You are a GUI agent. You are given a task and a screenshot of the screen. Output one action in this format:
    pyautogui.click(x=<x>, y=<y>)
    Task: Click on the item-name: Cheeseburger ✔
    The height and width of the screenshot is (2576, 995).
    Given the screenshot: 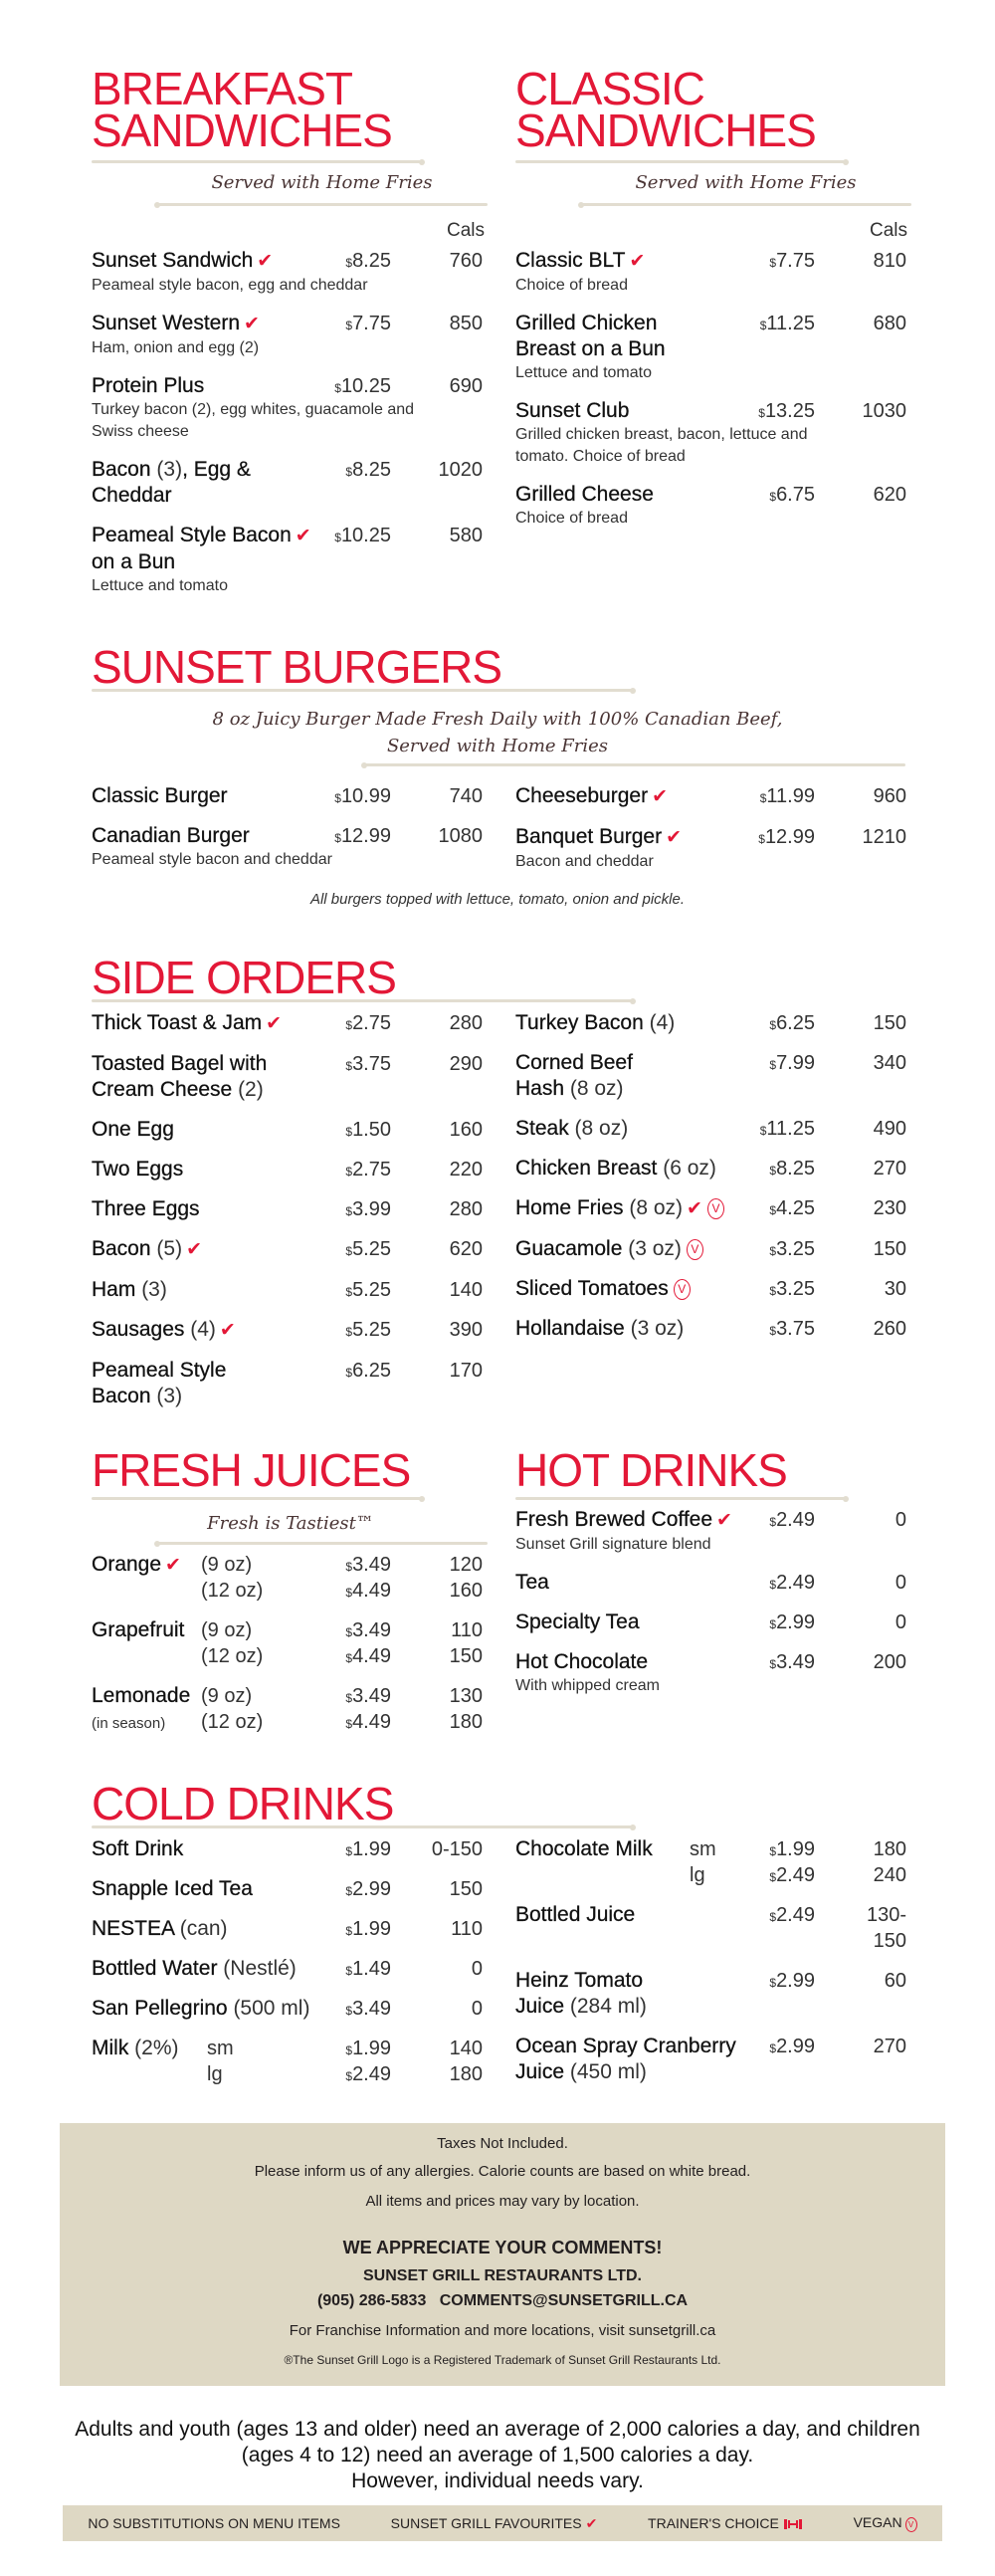 What is the action you would take?
    pyautogui.click(x=592, y=795)
    